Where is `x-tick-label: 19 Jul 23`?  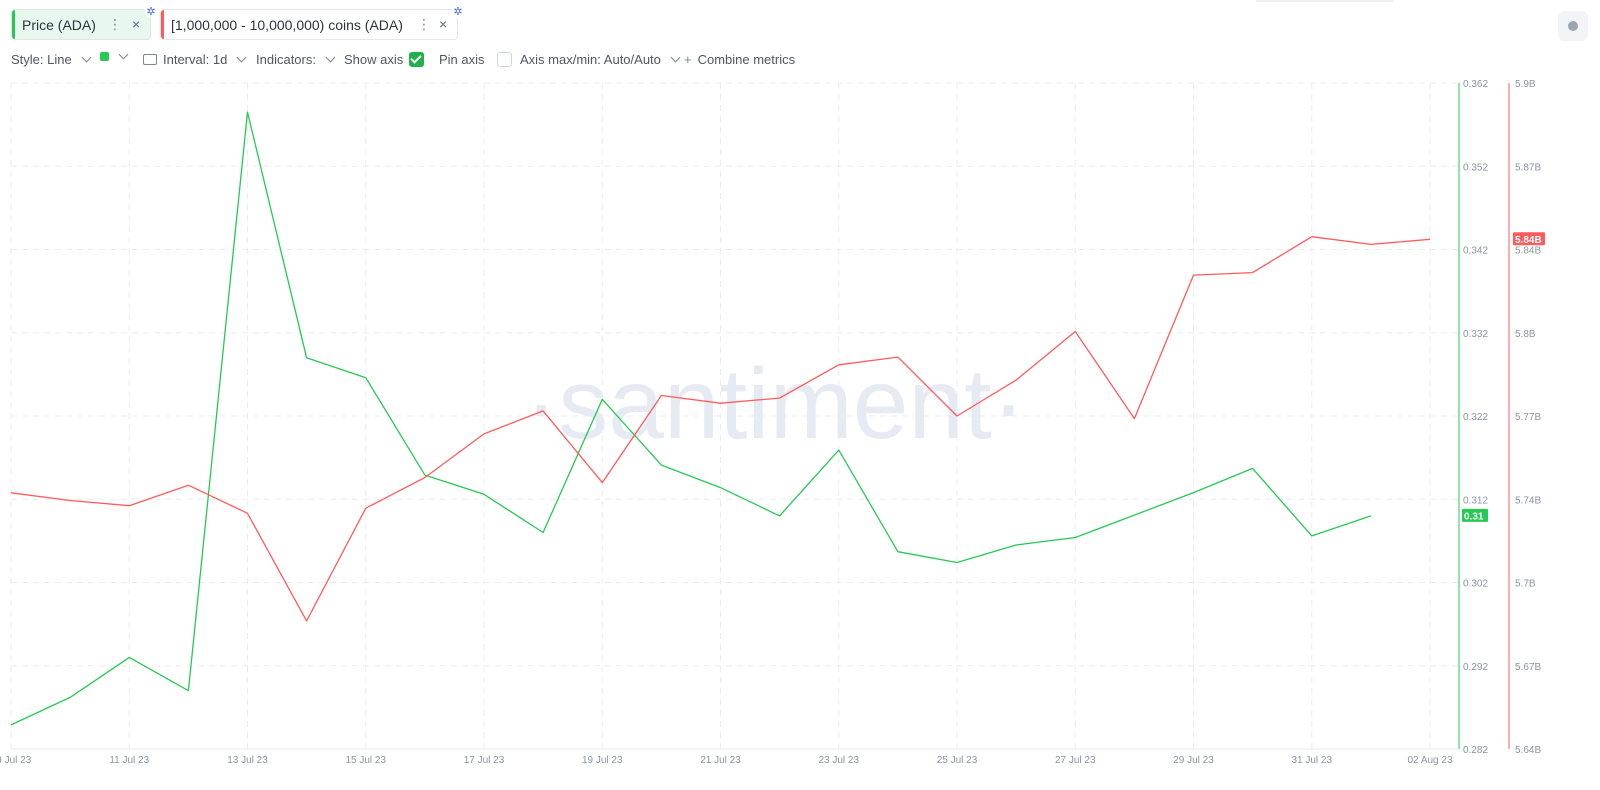 x-tick-label: 19 Jul 23 is located at coordinates (602, 760).